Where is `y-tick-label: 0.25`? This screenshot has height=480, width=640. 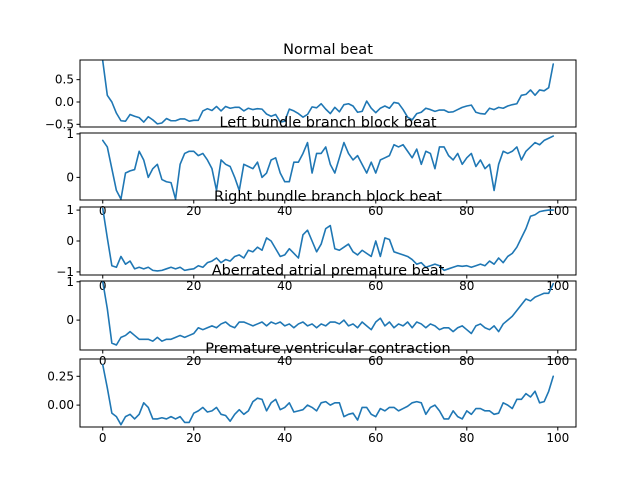
y-tick-label: 0.25 is located at coordinates (60, 376).